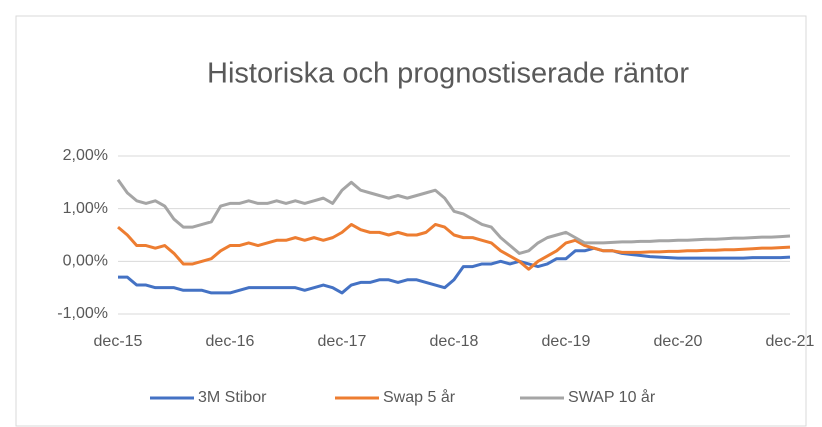 Image resolution: width=822 pixels, height=427 pixels. Describe the element at coordinates (678, 341) in the screenshot. I see `x-tick-label: dec-20` at that location.